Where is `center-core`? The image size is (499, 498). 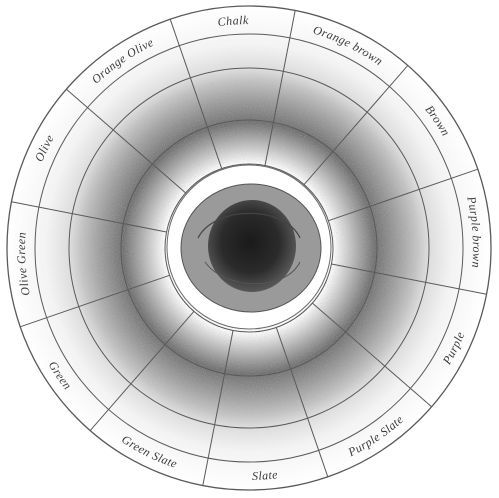
center-core is located at coordinates (252, 246).